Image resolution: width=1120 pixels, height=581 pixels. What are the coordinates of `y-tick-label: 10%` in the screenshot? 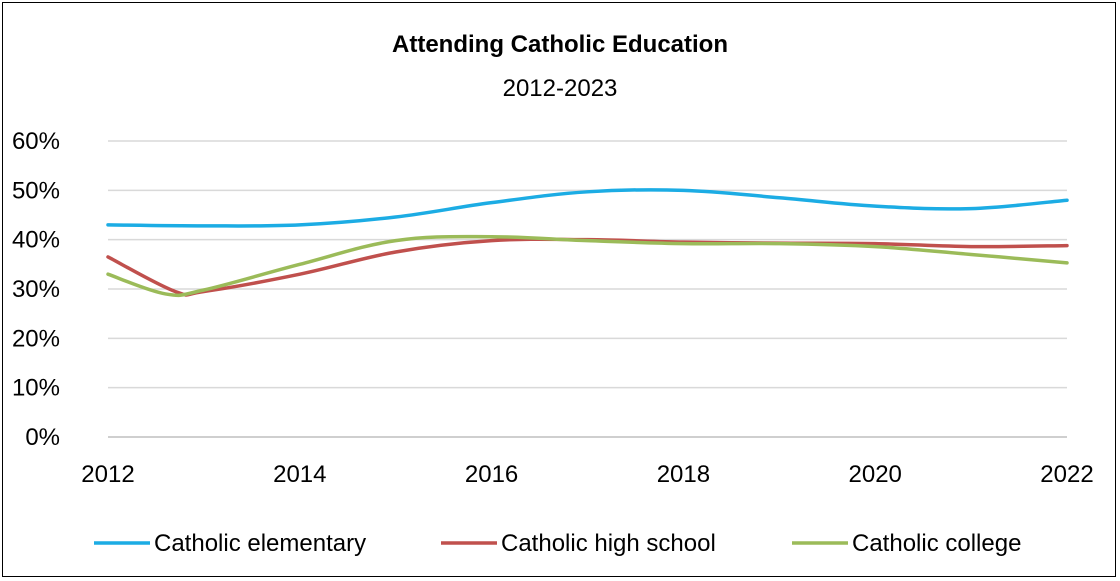 It's located at (36, 388).